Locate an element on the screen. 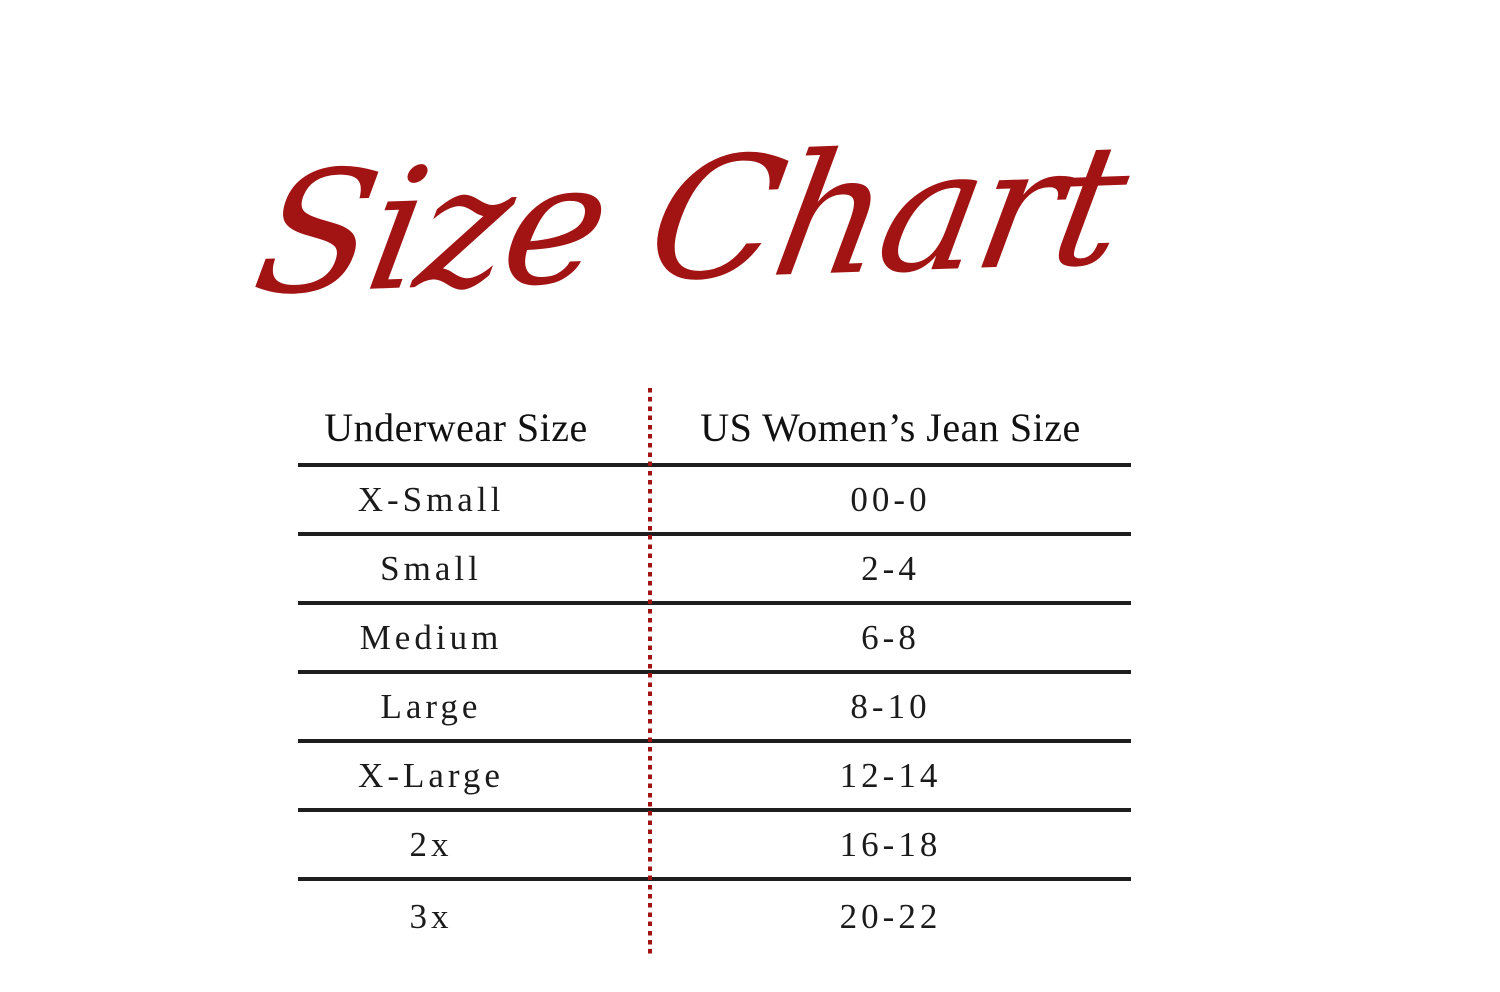 This screenshot has height=992, width=1500. column-divider-dotted-line is located at coordinates (650, 672).